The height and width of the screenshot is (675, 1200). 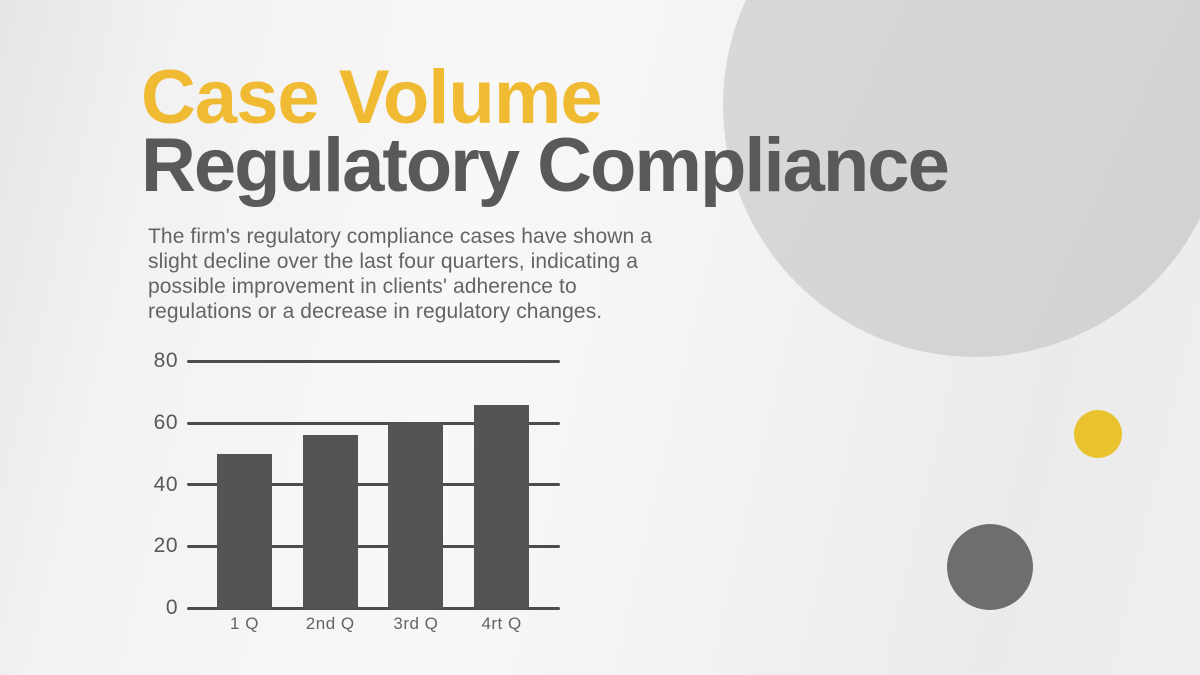 I want to click on decorative-dot-yellow, so click(x=1098, y=434).